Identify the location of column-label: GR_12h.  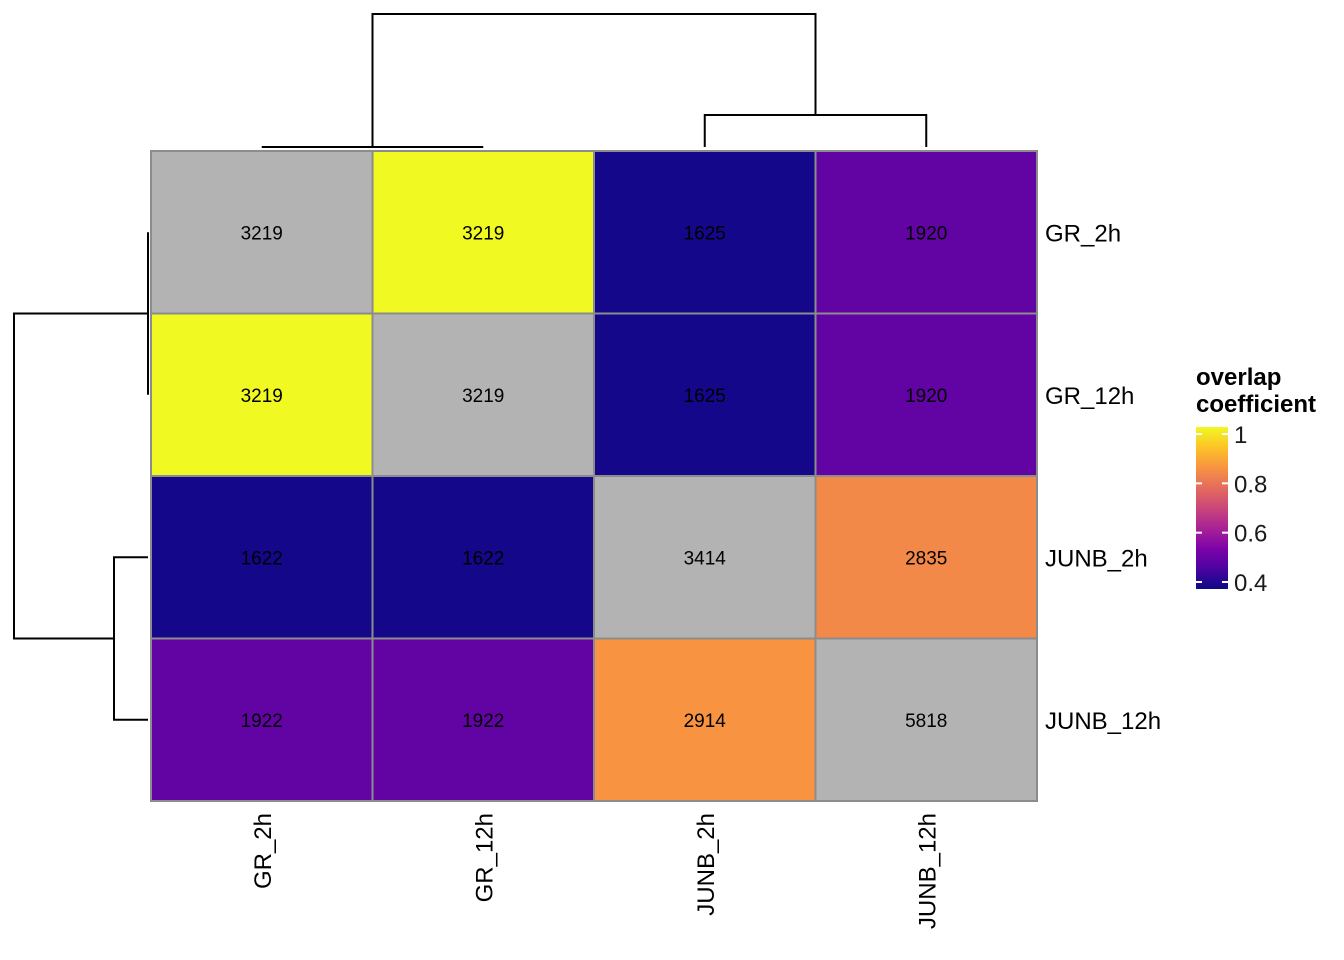
(484, 857).